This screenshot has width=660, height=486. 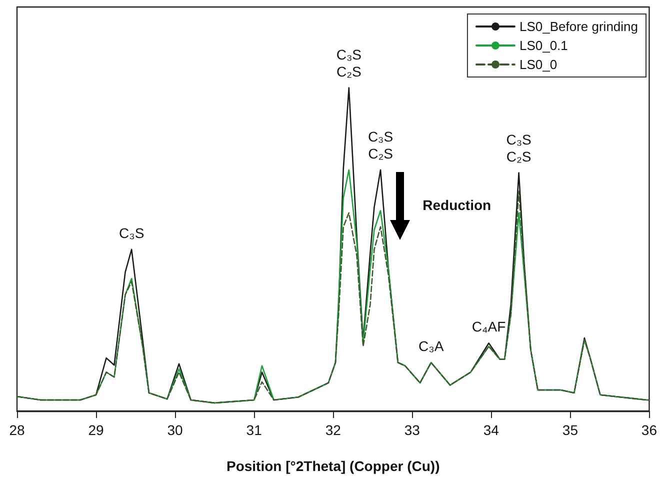 I want to click on annotation: Reduction, so click(x=457, y=204).